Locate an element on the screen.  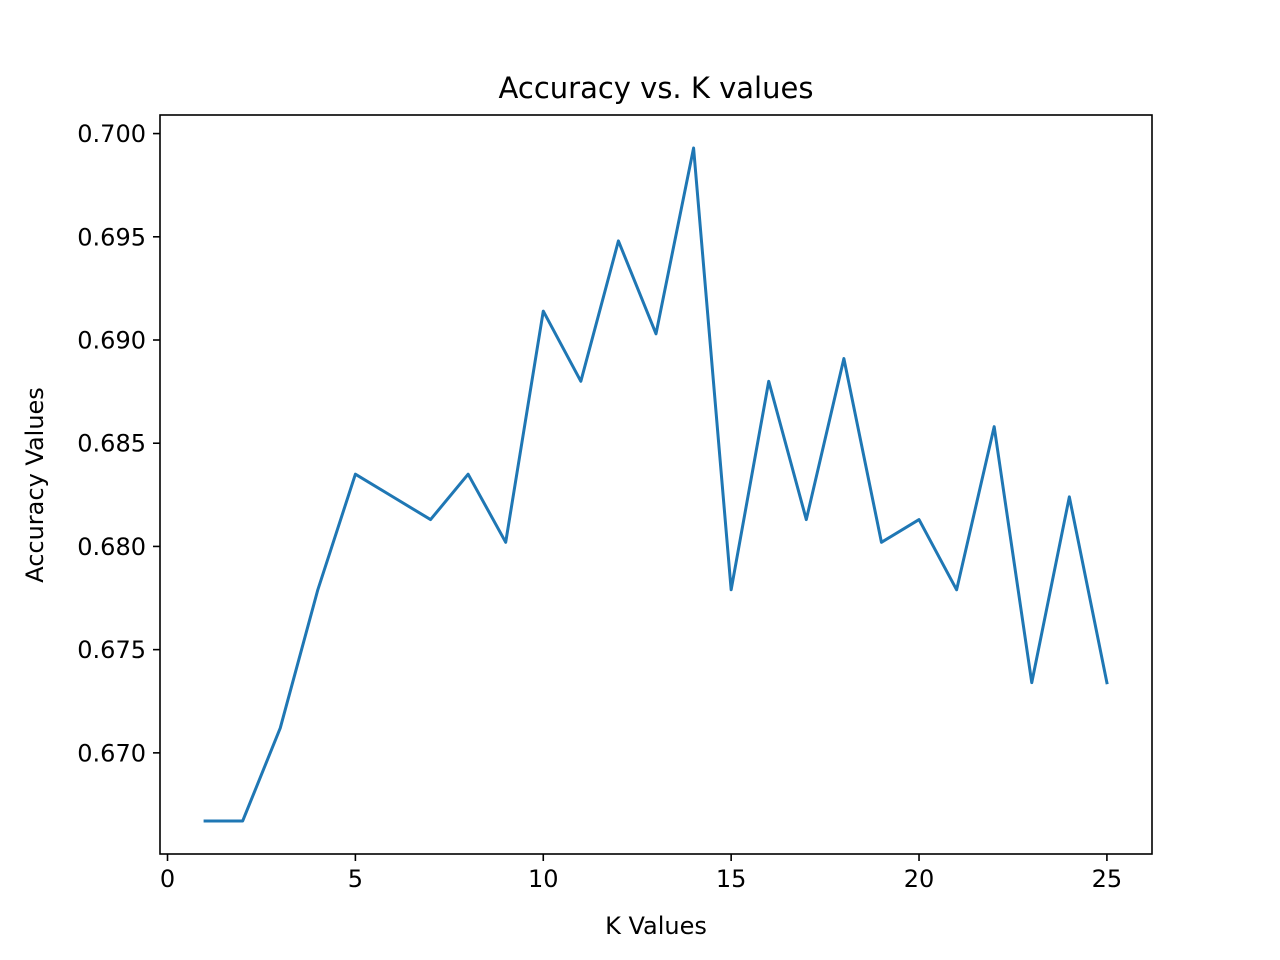
x-tick-label: 10 is located at coordinates (543, 879).